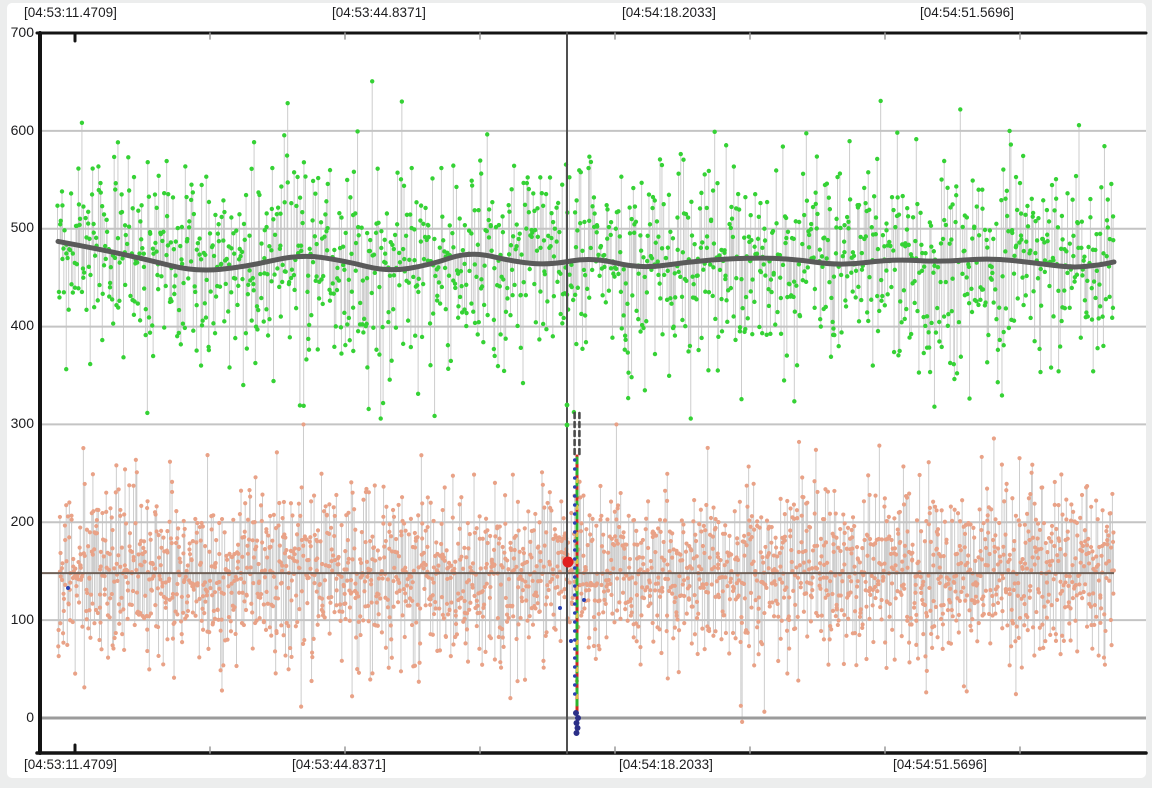  What do you see at coordinates (22, 130) in the screenshot?
I see `y-tick-600: 600` at bounding box center [22, 130].